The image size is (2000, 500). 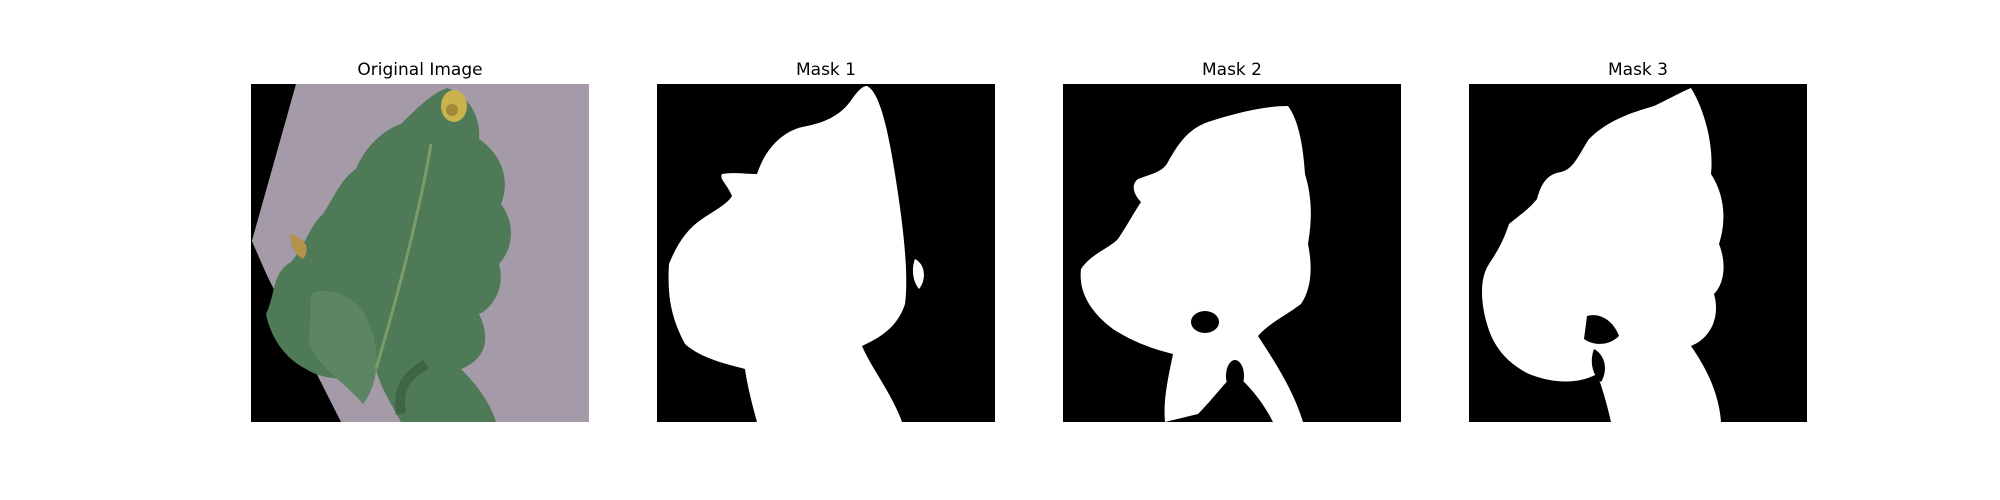 I want to click on panel-title: Mask 2, so click(x=1231, y=70).